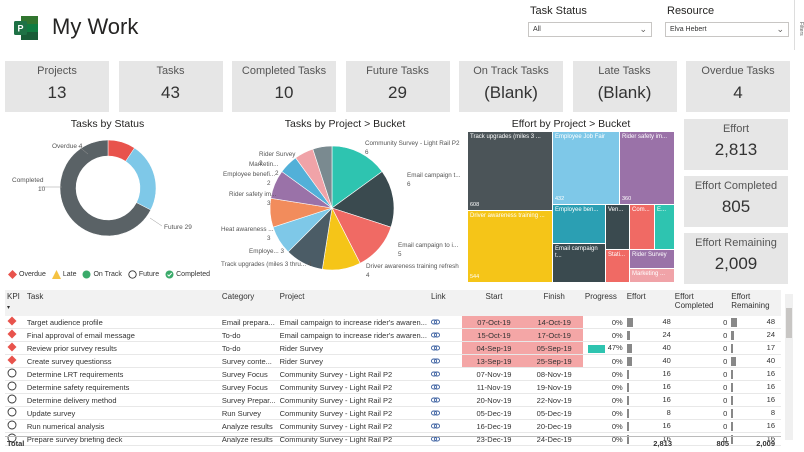 This screenshot has height=452, width=804. I want to click on effort-remaining-value: 24, so click(770, 334).